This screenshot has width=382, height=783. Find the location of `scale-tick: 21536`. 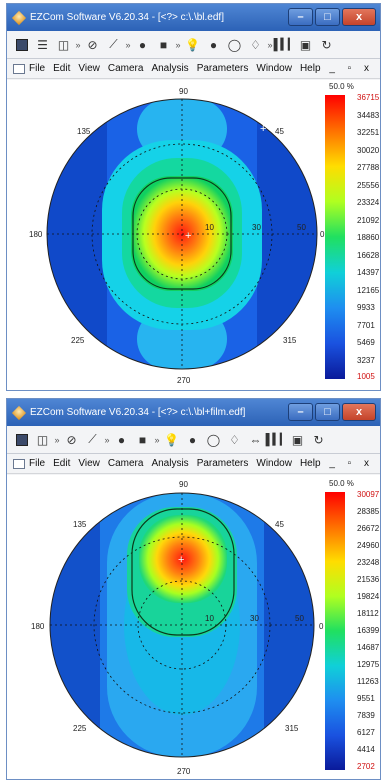

scale-tick: 21536 is located at coordinates (368, 579).